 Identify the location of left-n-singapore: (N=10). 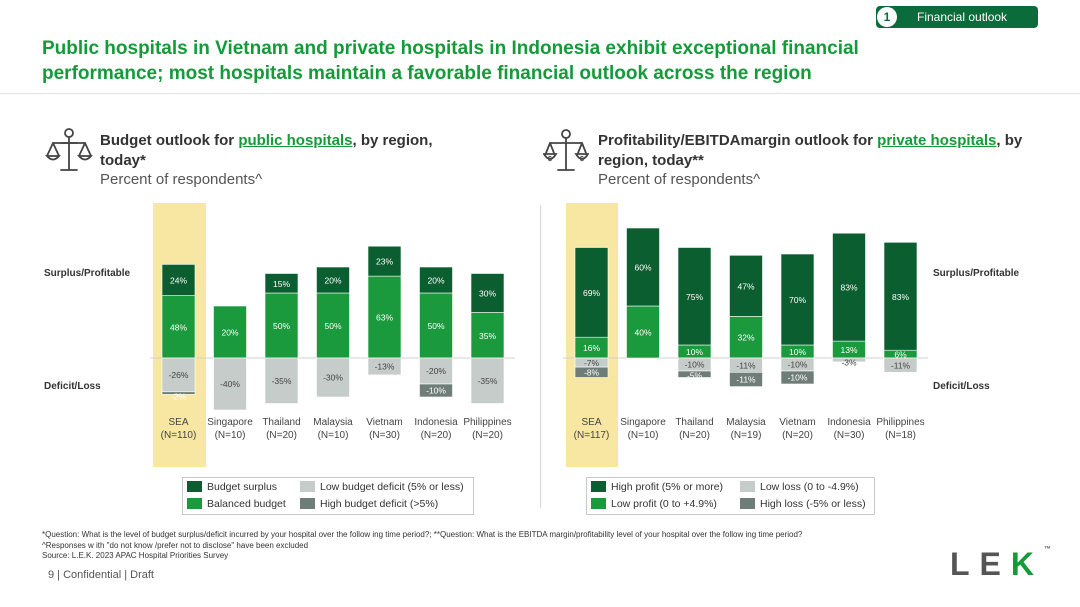
(230, 435).